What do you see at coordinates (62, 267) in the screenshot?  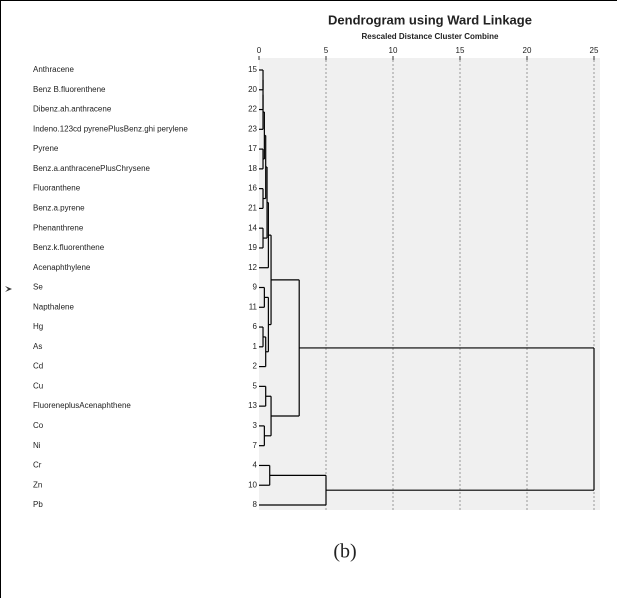 I see `leaf-label: Acenaphthylene` at bounding box center [62, 267].